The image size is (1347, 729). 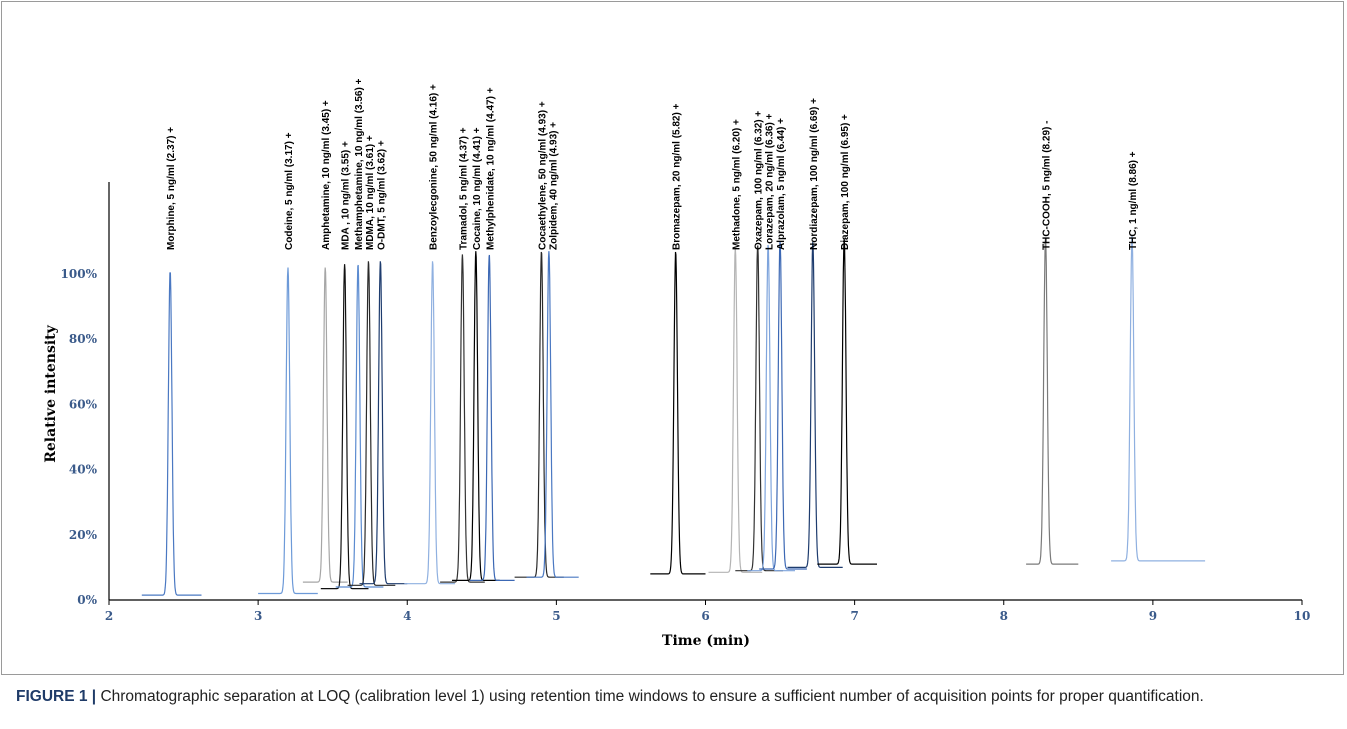 I want to click on y-tick-label: 80%, so click(x=83, y=339).